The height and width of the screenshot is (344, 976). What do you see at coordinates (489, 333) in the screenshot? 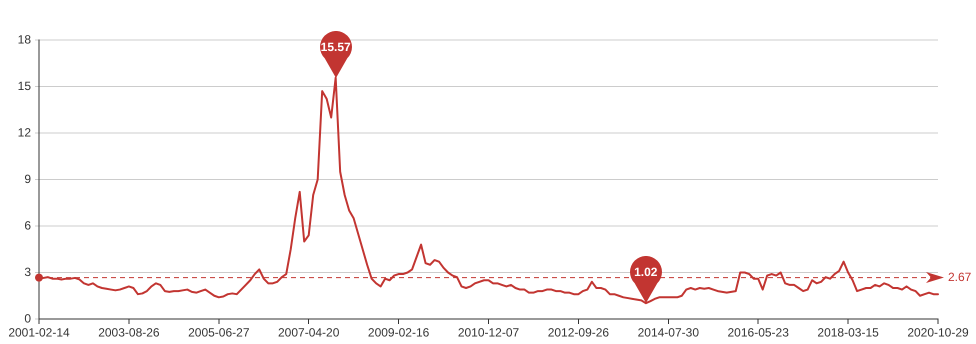
I see `x-tick-label: 2010-12-07` at bounding box center [489, 333].